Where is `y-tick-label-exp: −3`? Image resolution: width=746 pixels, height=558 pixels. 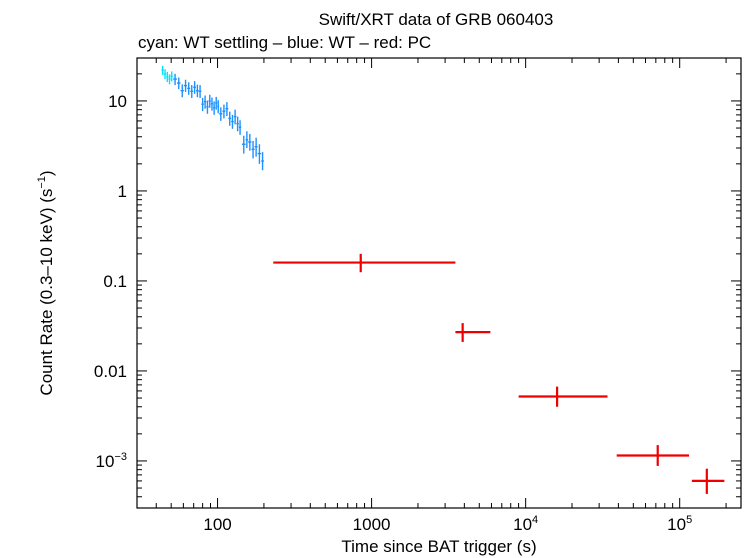 y-tick-label-exp: −3 is located at coordinates (120, 457).